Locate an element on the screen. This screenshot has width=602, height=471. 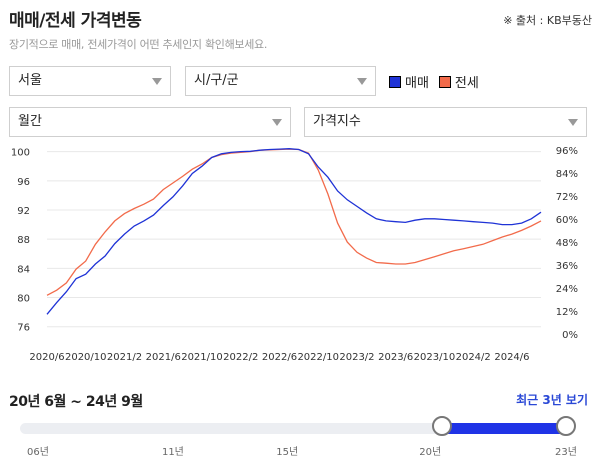
x-tick-label: 2024/6 is located at coordinates (511, 357).